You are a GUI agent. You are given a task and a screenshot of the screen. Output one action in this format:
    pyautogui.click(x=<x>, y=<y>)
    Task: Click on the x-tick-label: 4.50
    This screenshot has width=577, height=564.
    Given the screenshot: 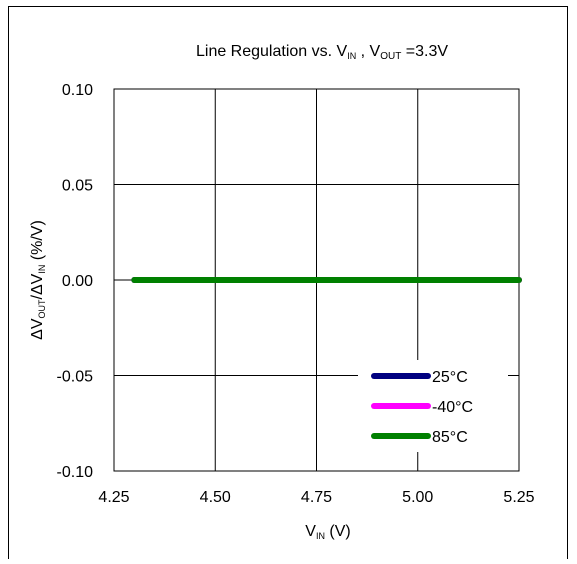 What is the action you would take?
    pyautogui.click(x=215, y=497)
    